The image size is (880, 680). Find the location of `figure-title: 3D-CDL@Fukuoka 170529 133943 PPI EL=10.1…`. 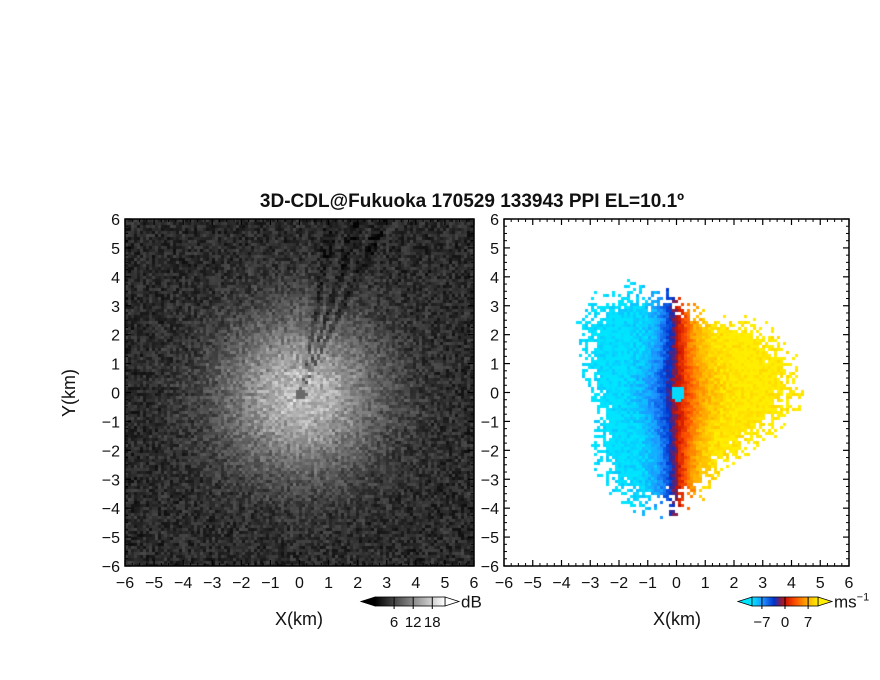

figure-title: 3D-CDL@Fukuoka 170529 133943 PPI EL=10.1… is located at coordinates (472, 201).